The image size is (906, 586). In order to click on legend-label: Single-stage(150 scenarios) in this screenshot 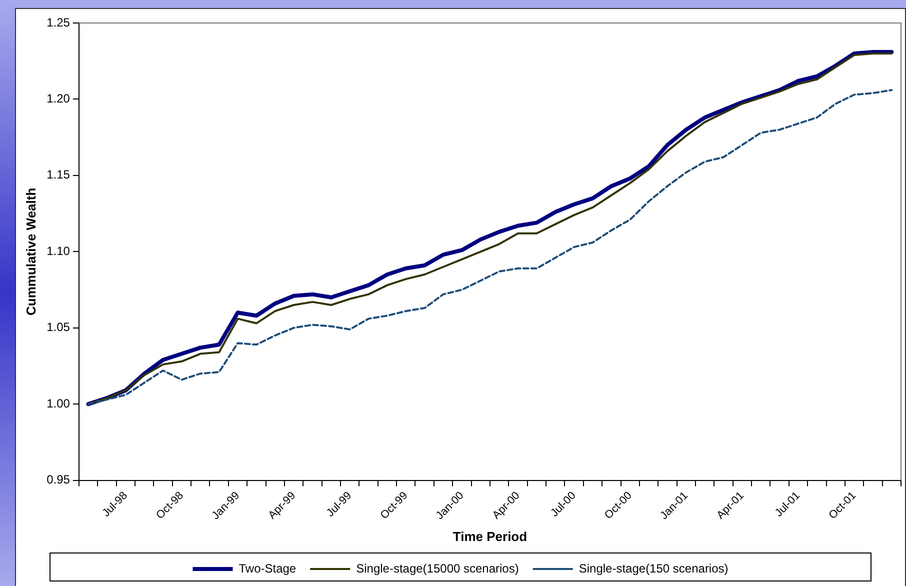, I will do `click(653, 568)`.